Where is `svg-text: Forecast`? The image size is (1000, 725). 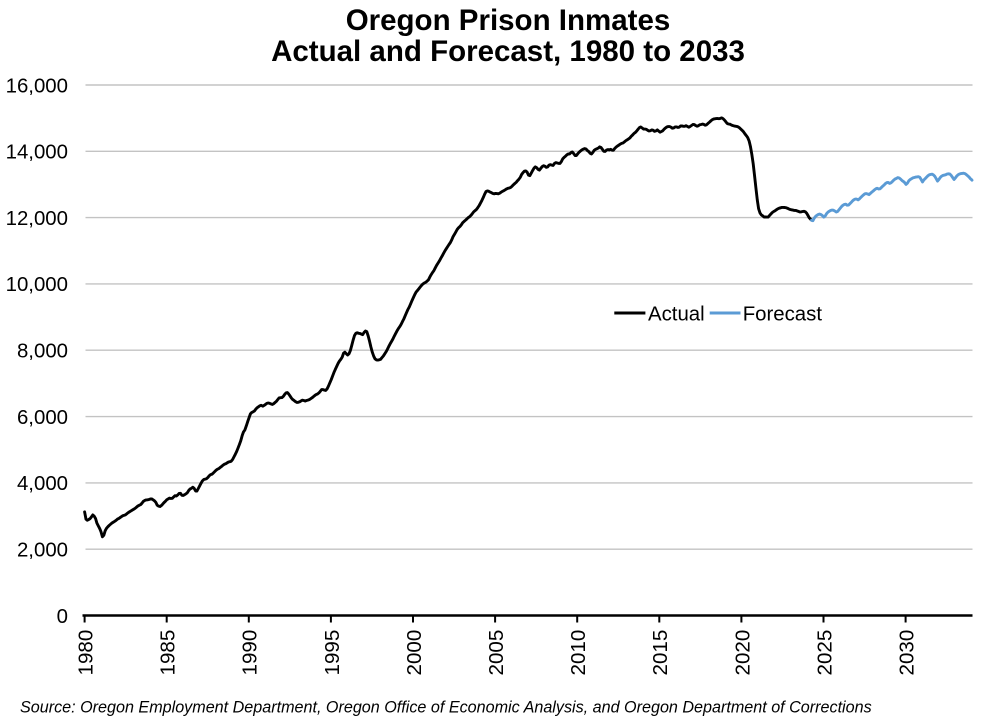
svg-text: Forecast is located at coordinates (783, 314).